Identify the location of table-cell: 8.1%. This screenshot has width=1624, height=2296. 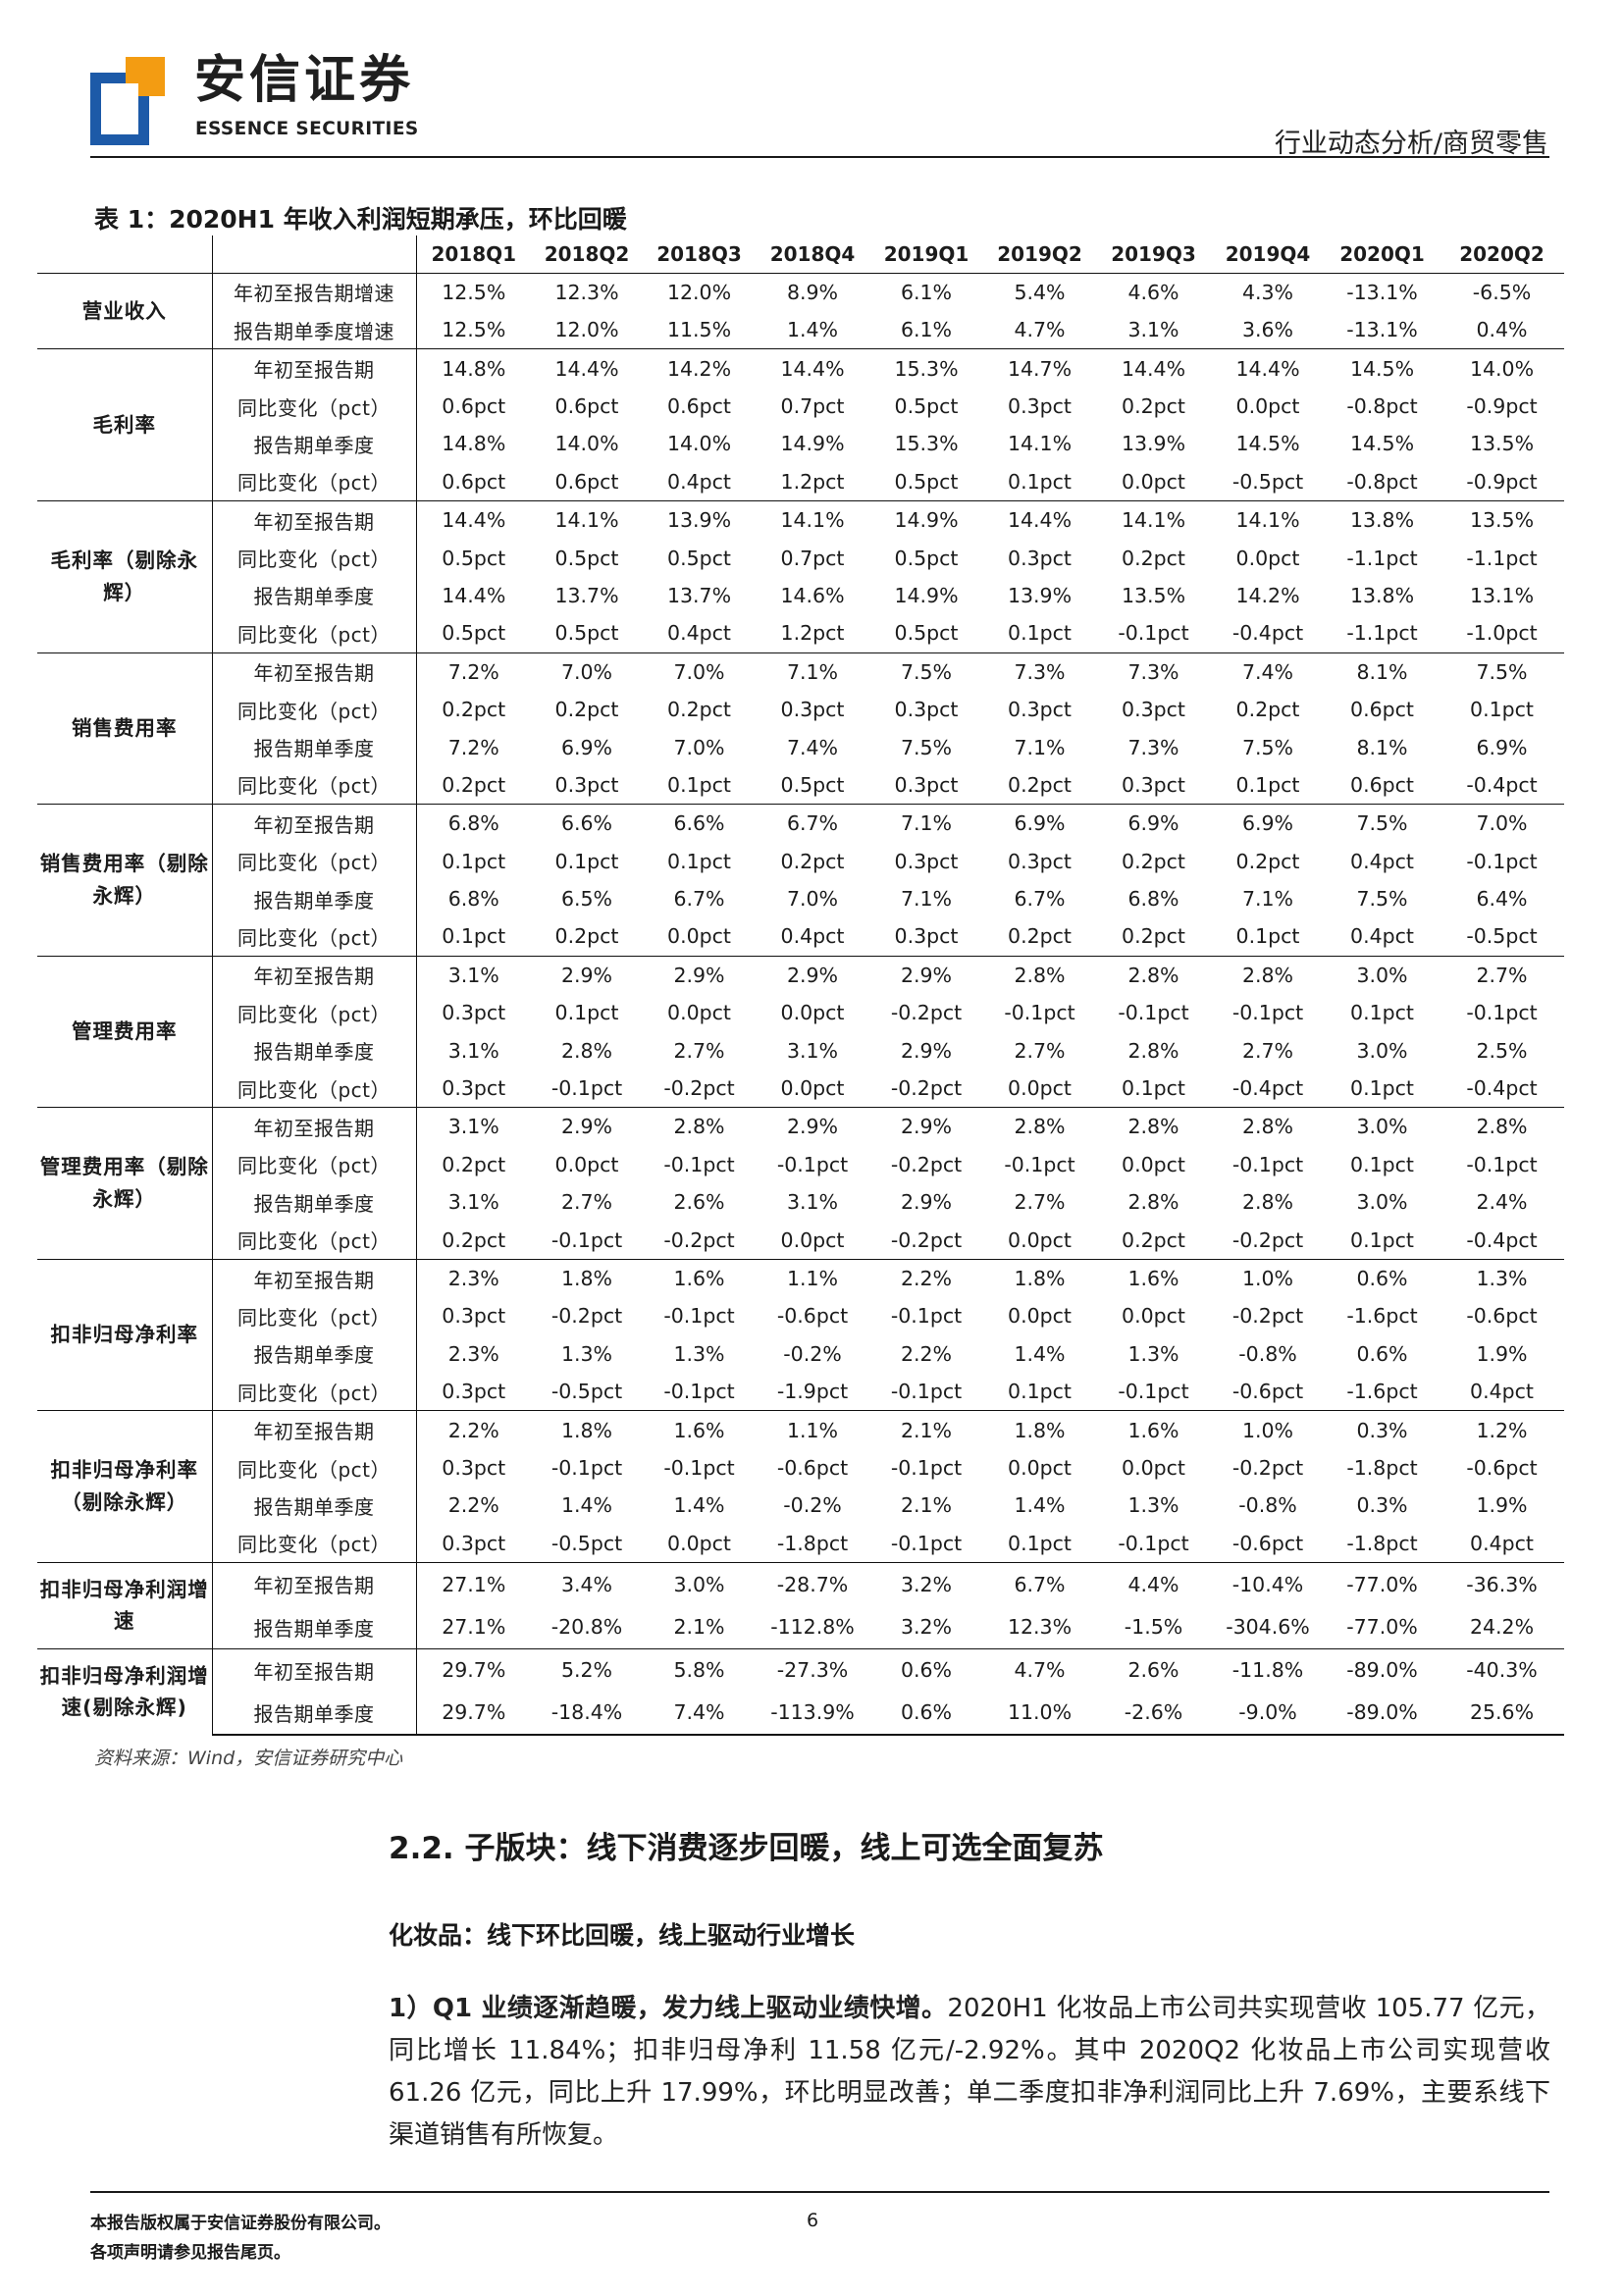
(1382, 672).